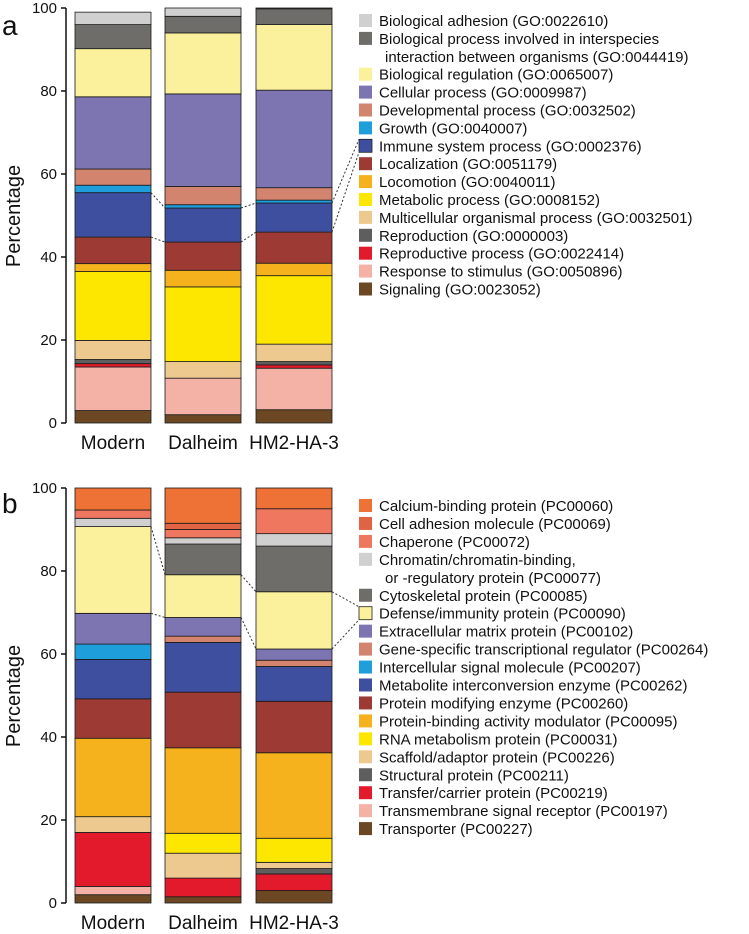 The image size is (749, 934). I want to click on legend-label: Cell adhesion molecule (PC00069), so click(495, 524).